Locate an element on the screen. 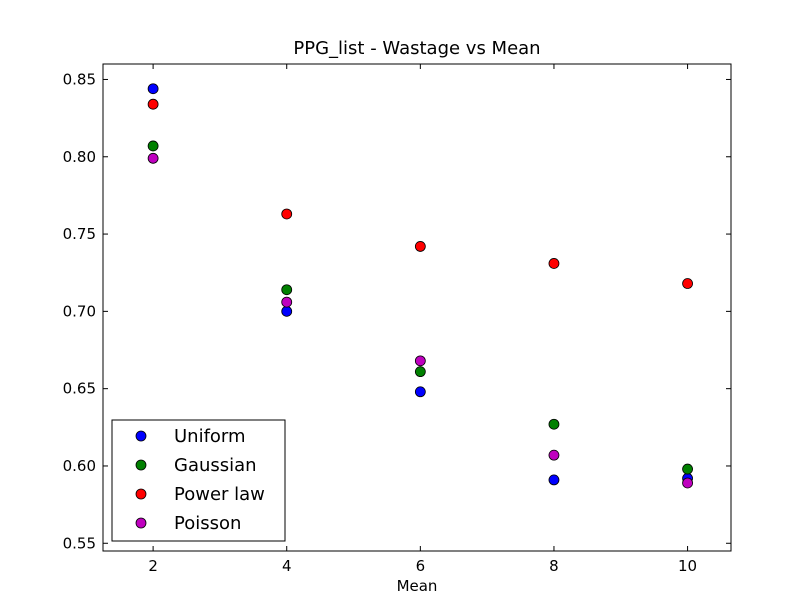 This screenshot has width=812, height=612. legend-item: Uniform is located at coordinates (190, 436).